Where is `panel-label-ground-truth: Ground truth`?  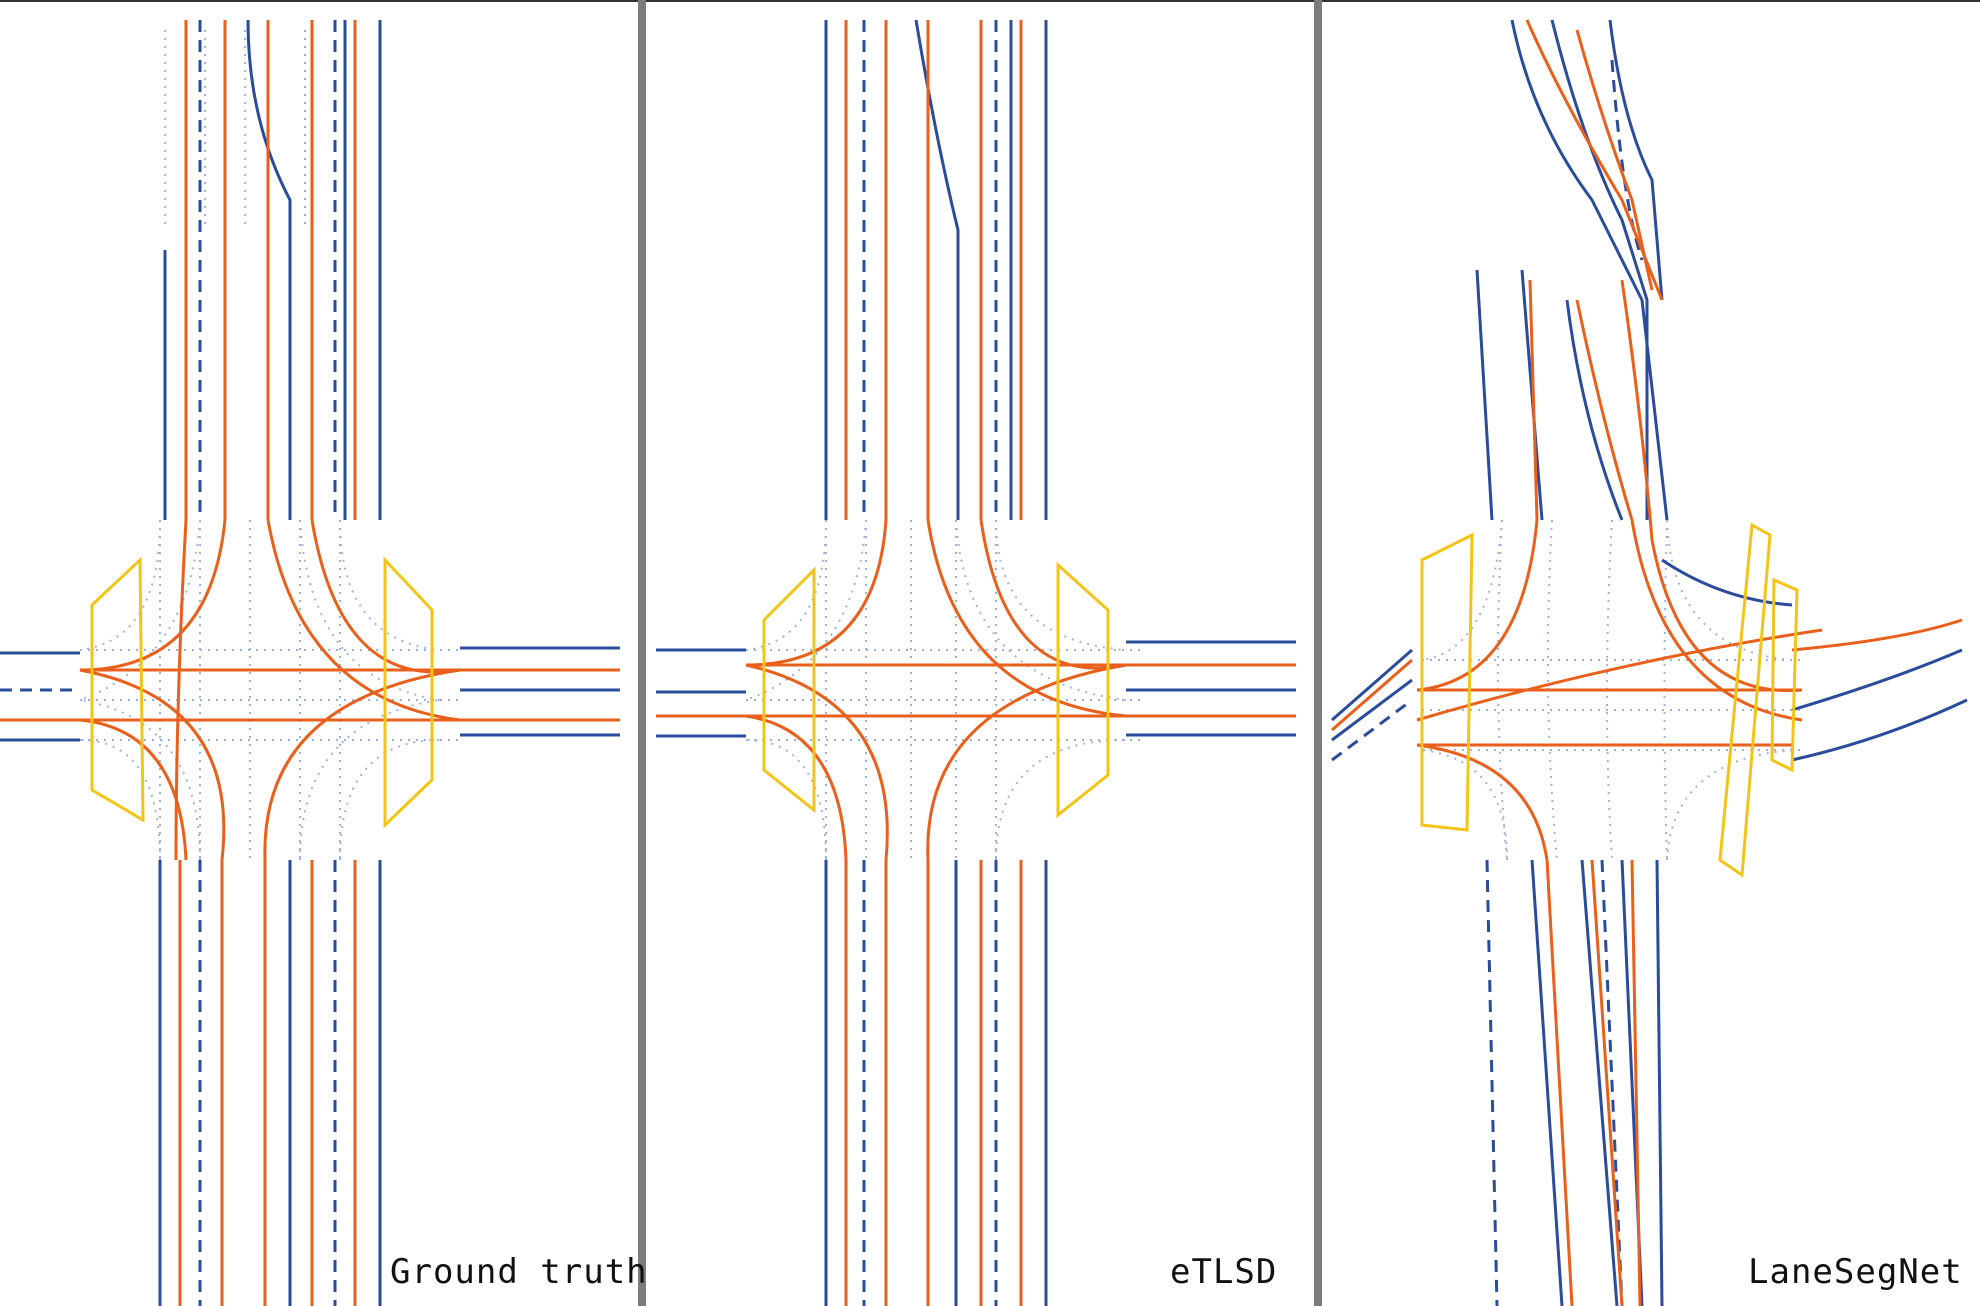 panel-label-ground-truth: Ground truth is located at coordinates (519, 1272).